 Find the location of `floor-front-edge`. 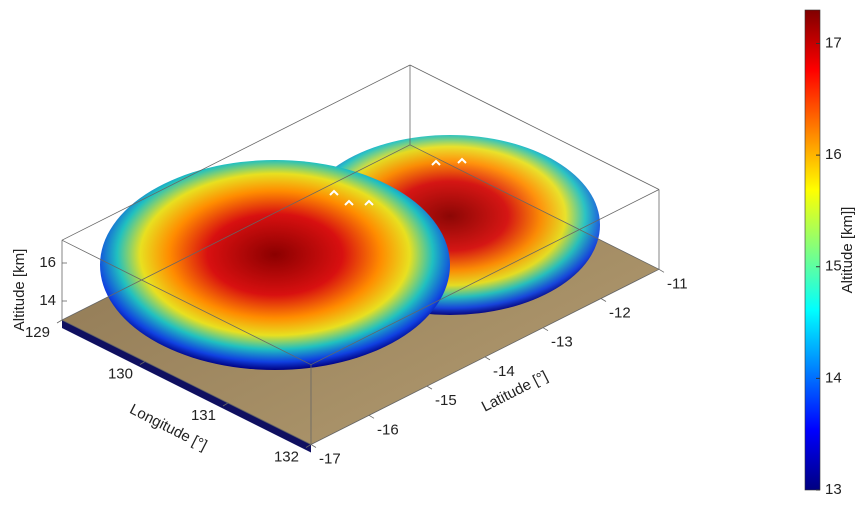

floor-front-edge is located at coordinates (186, 386).